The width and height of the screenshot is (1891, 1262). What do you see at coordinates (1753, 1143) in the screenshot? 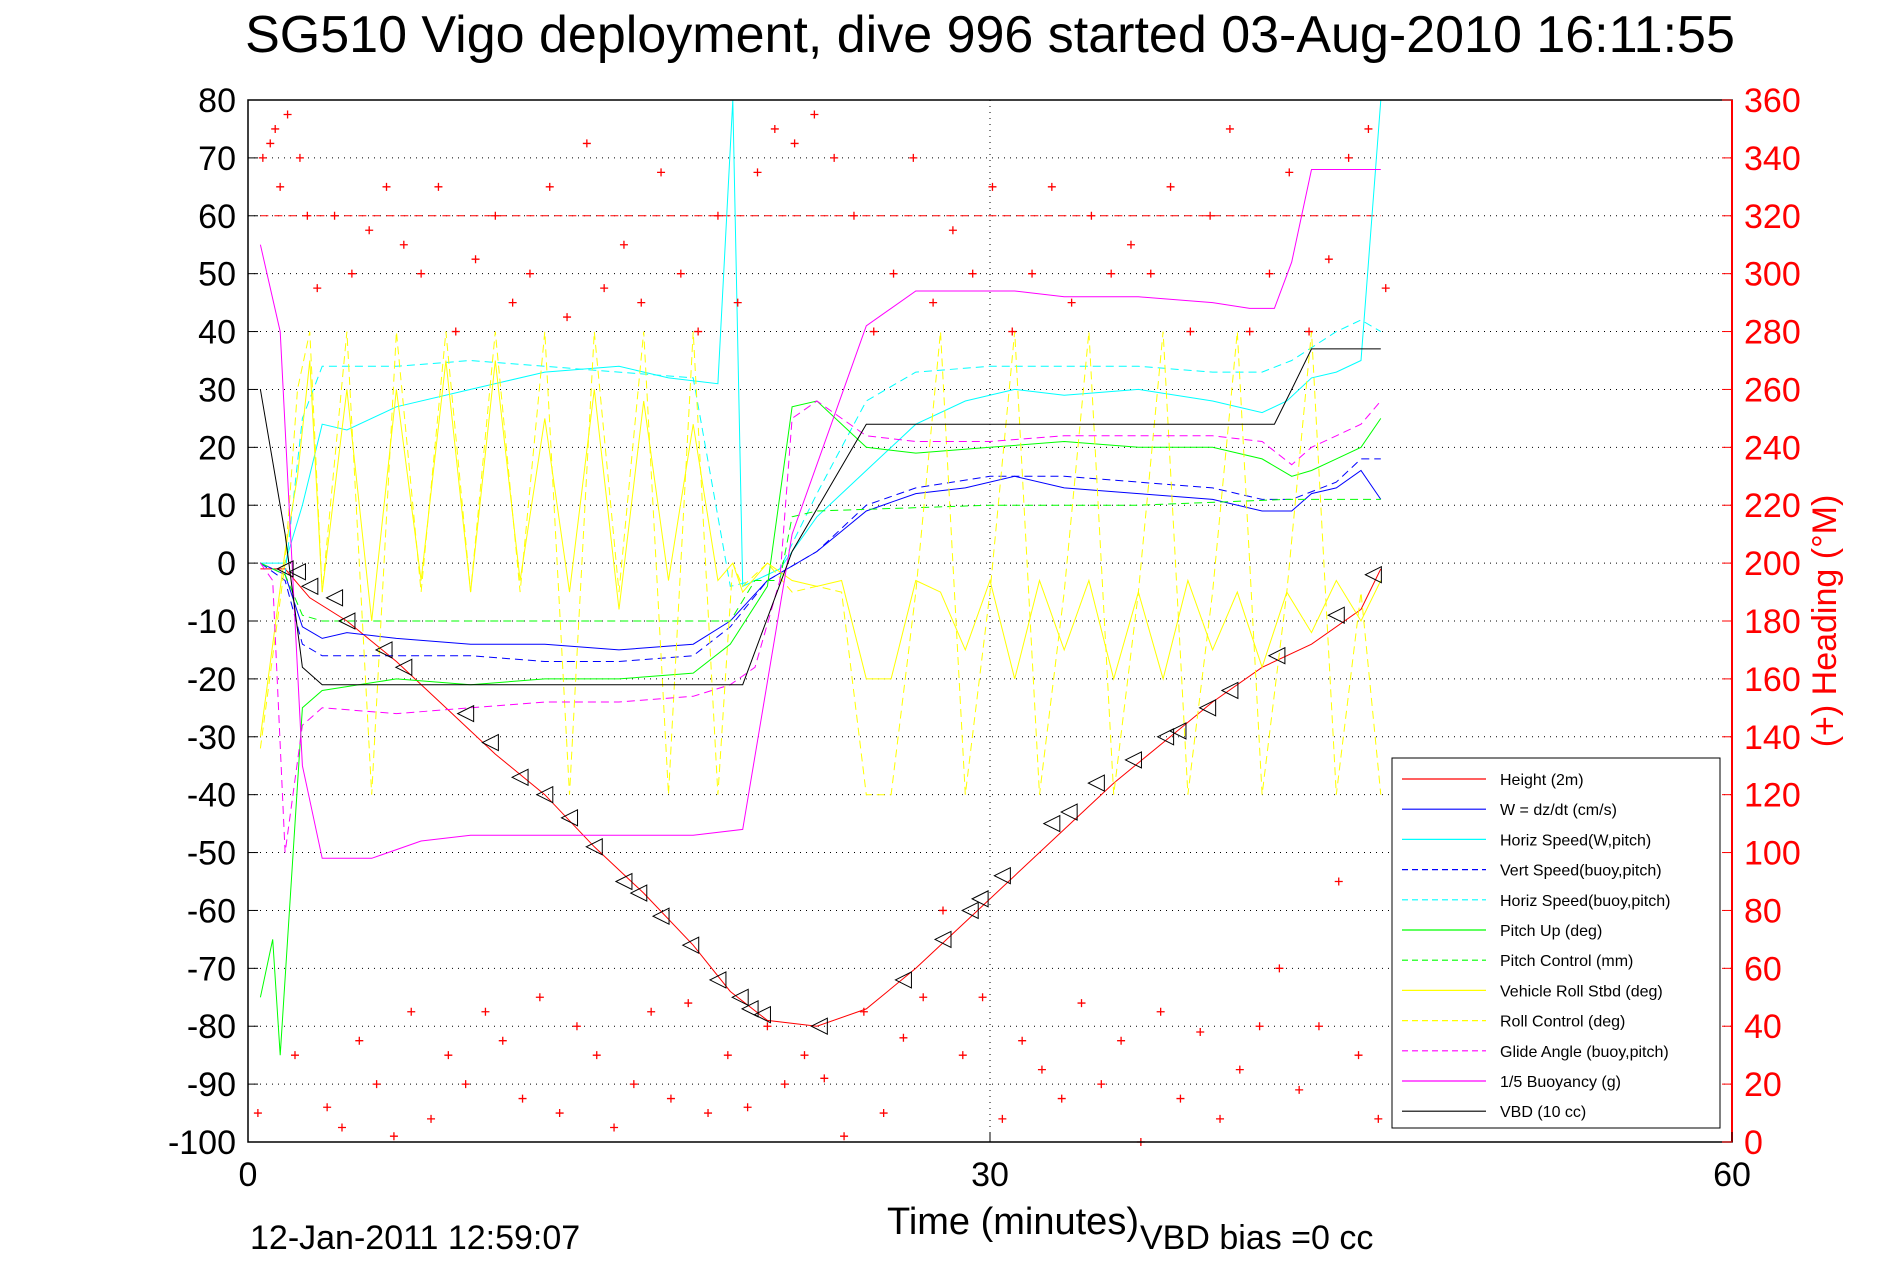
I see `y-right-tick-label: 0` at bounding box center [1753, 1143].